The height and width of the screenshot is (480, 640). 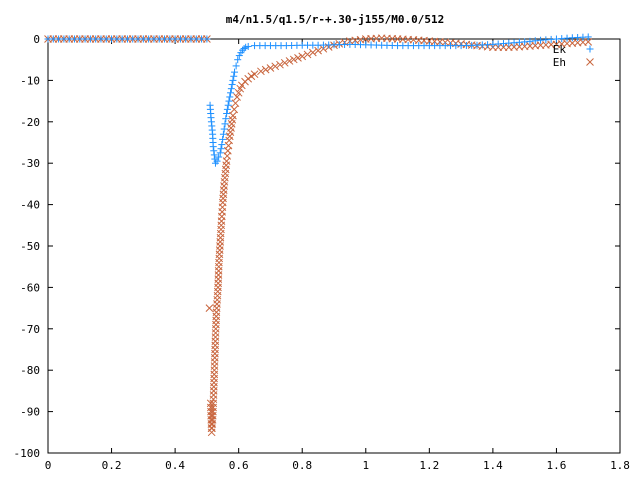 I want to click on x-tick-label: 1.4, so click(x=493, y=465).